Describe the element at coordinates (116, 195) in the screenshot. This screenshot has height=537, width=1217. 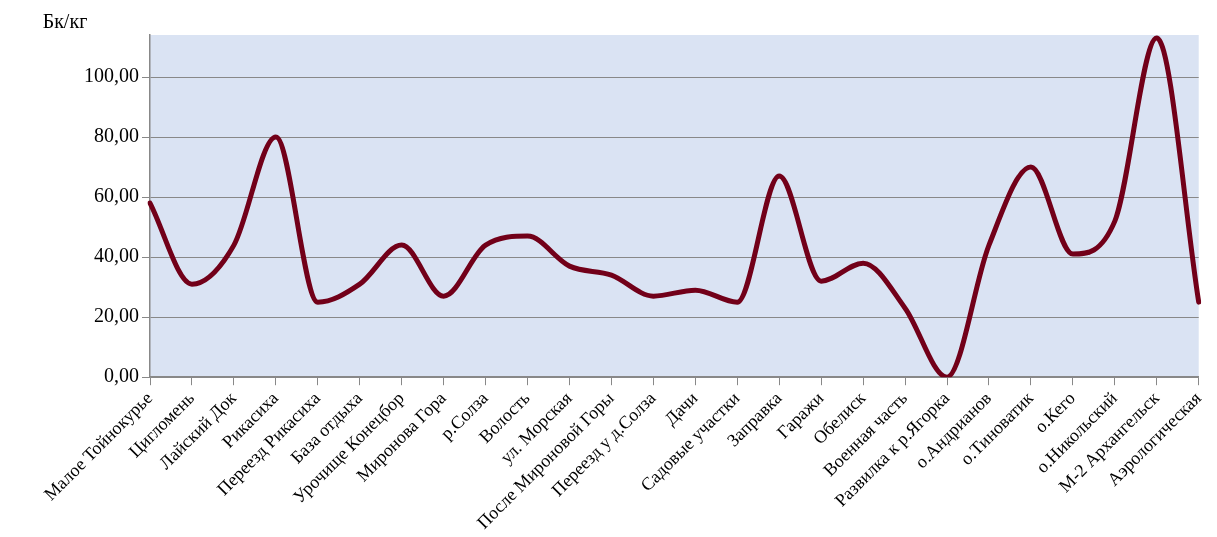
I see `y-tick-label: 60,00` at that location.